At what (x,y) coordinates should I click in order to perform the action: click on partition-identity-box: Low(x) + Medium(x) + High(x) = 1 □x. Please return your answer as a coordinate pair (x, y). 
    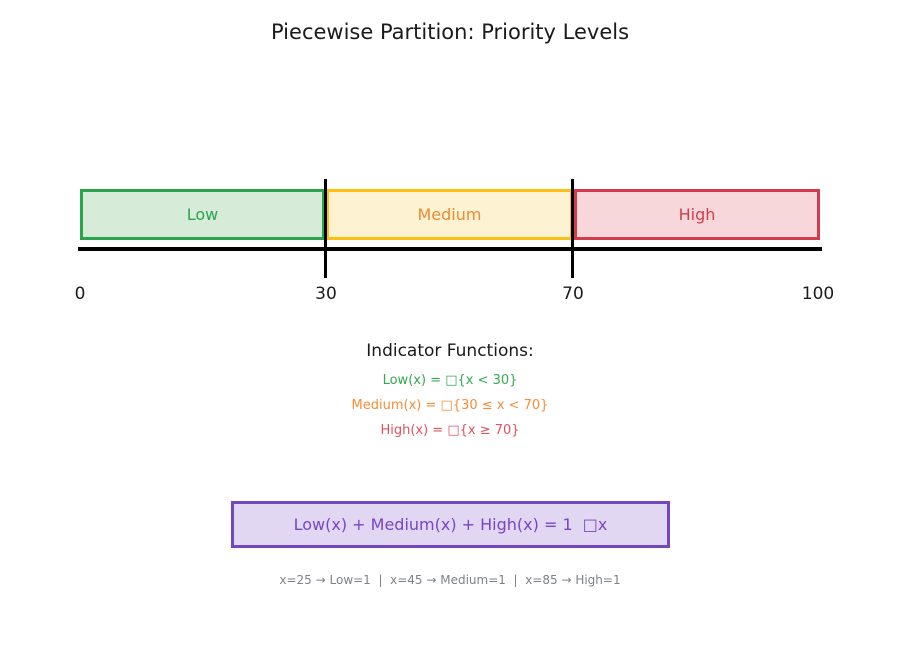
    Looking at the image, I should click on (450, 524).